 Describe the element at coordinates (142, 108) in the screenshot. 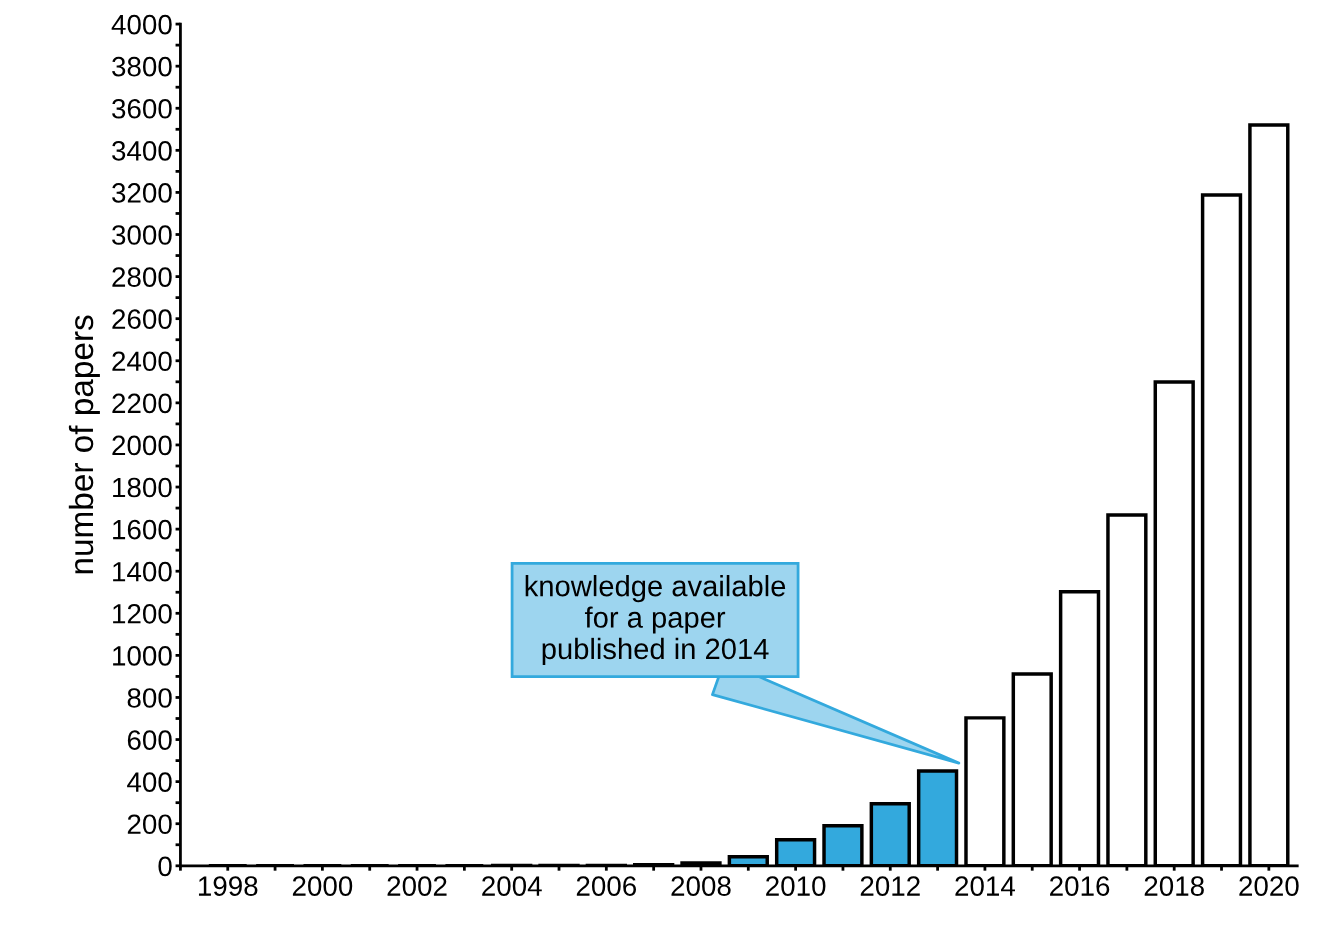

I see `y-tick-label: 3600` at that location.